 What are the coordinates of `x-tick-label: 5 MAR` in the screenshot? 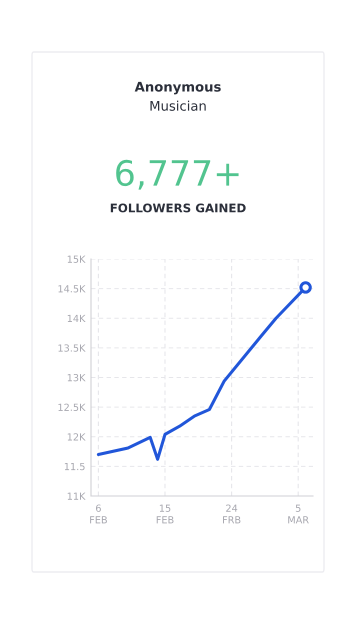 It's located at (298, 514).